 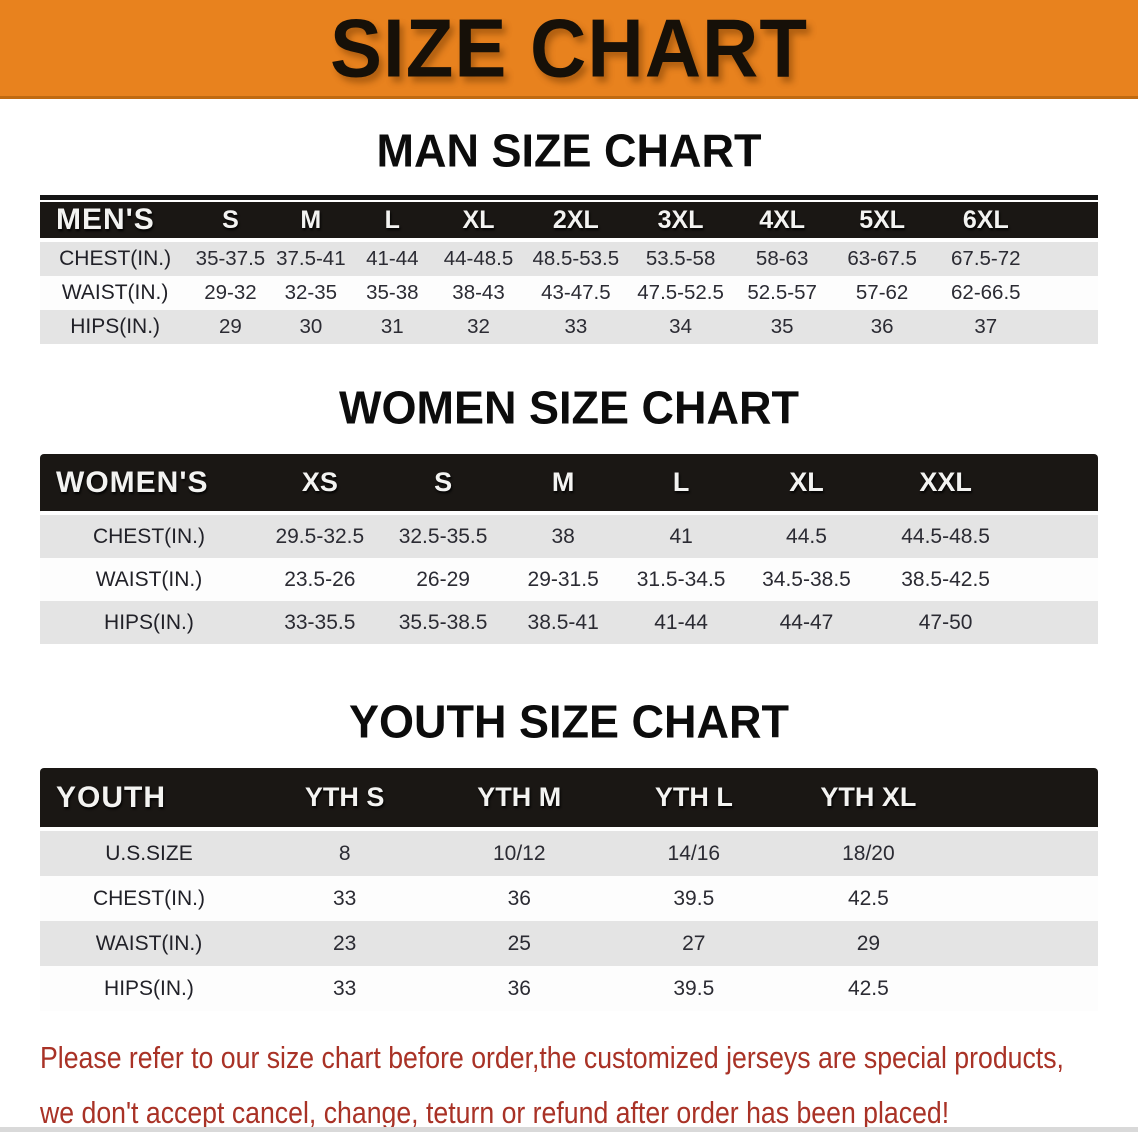 I want to click on youth-col-header-yth-s: YTH S, so click(x=344, y=799).